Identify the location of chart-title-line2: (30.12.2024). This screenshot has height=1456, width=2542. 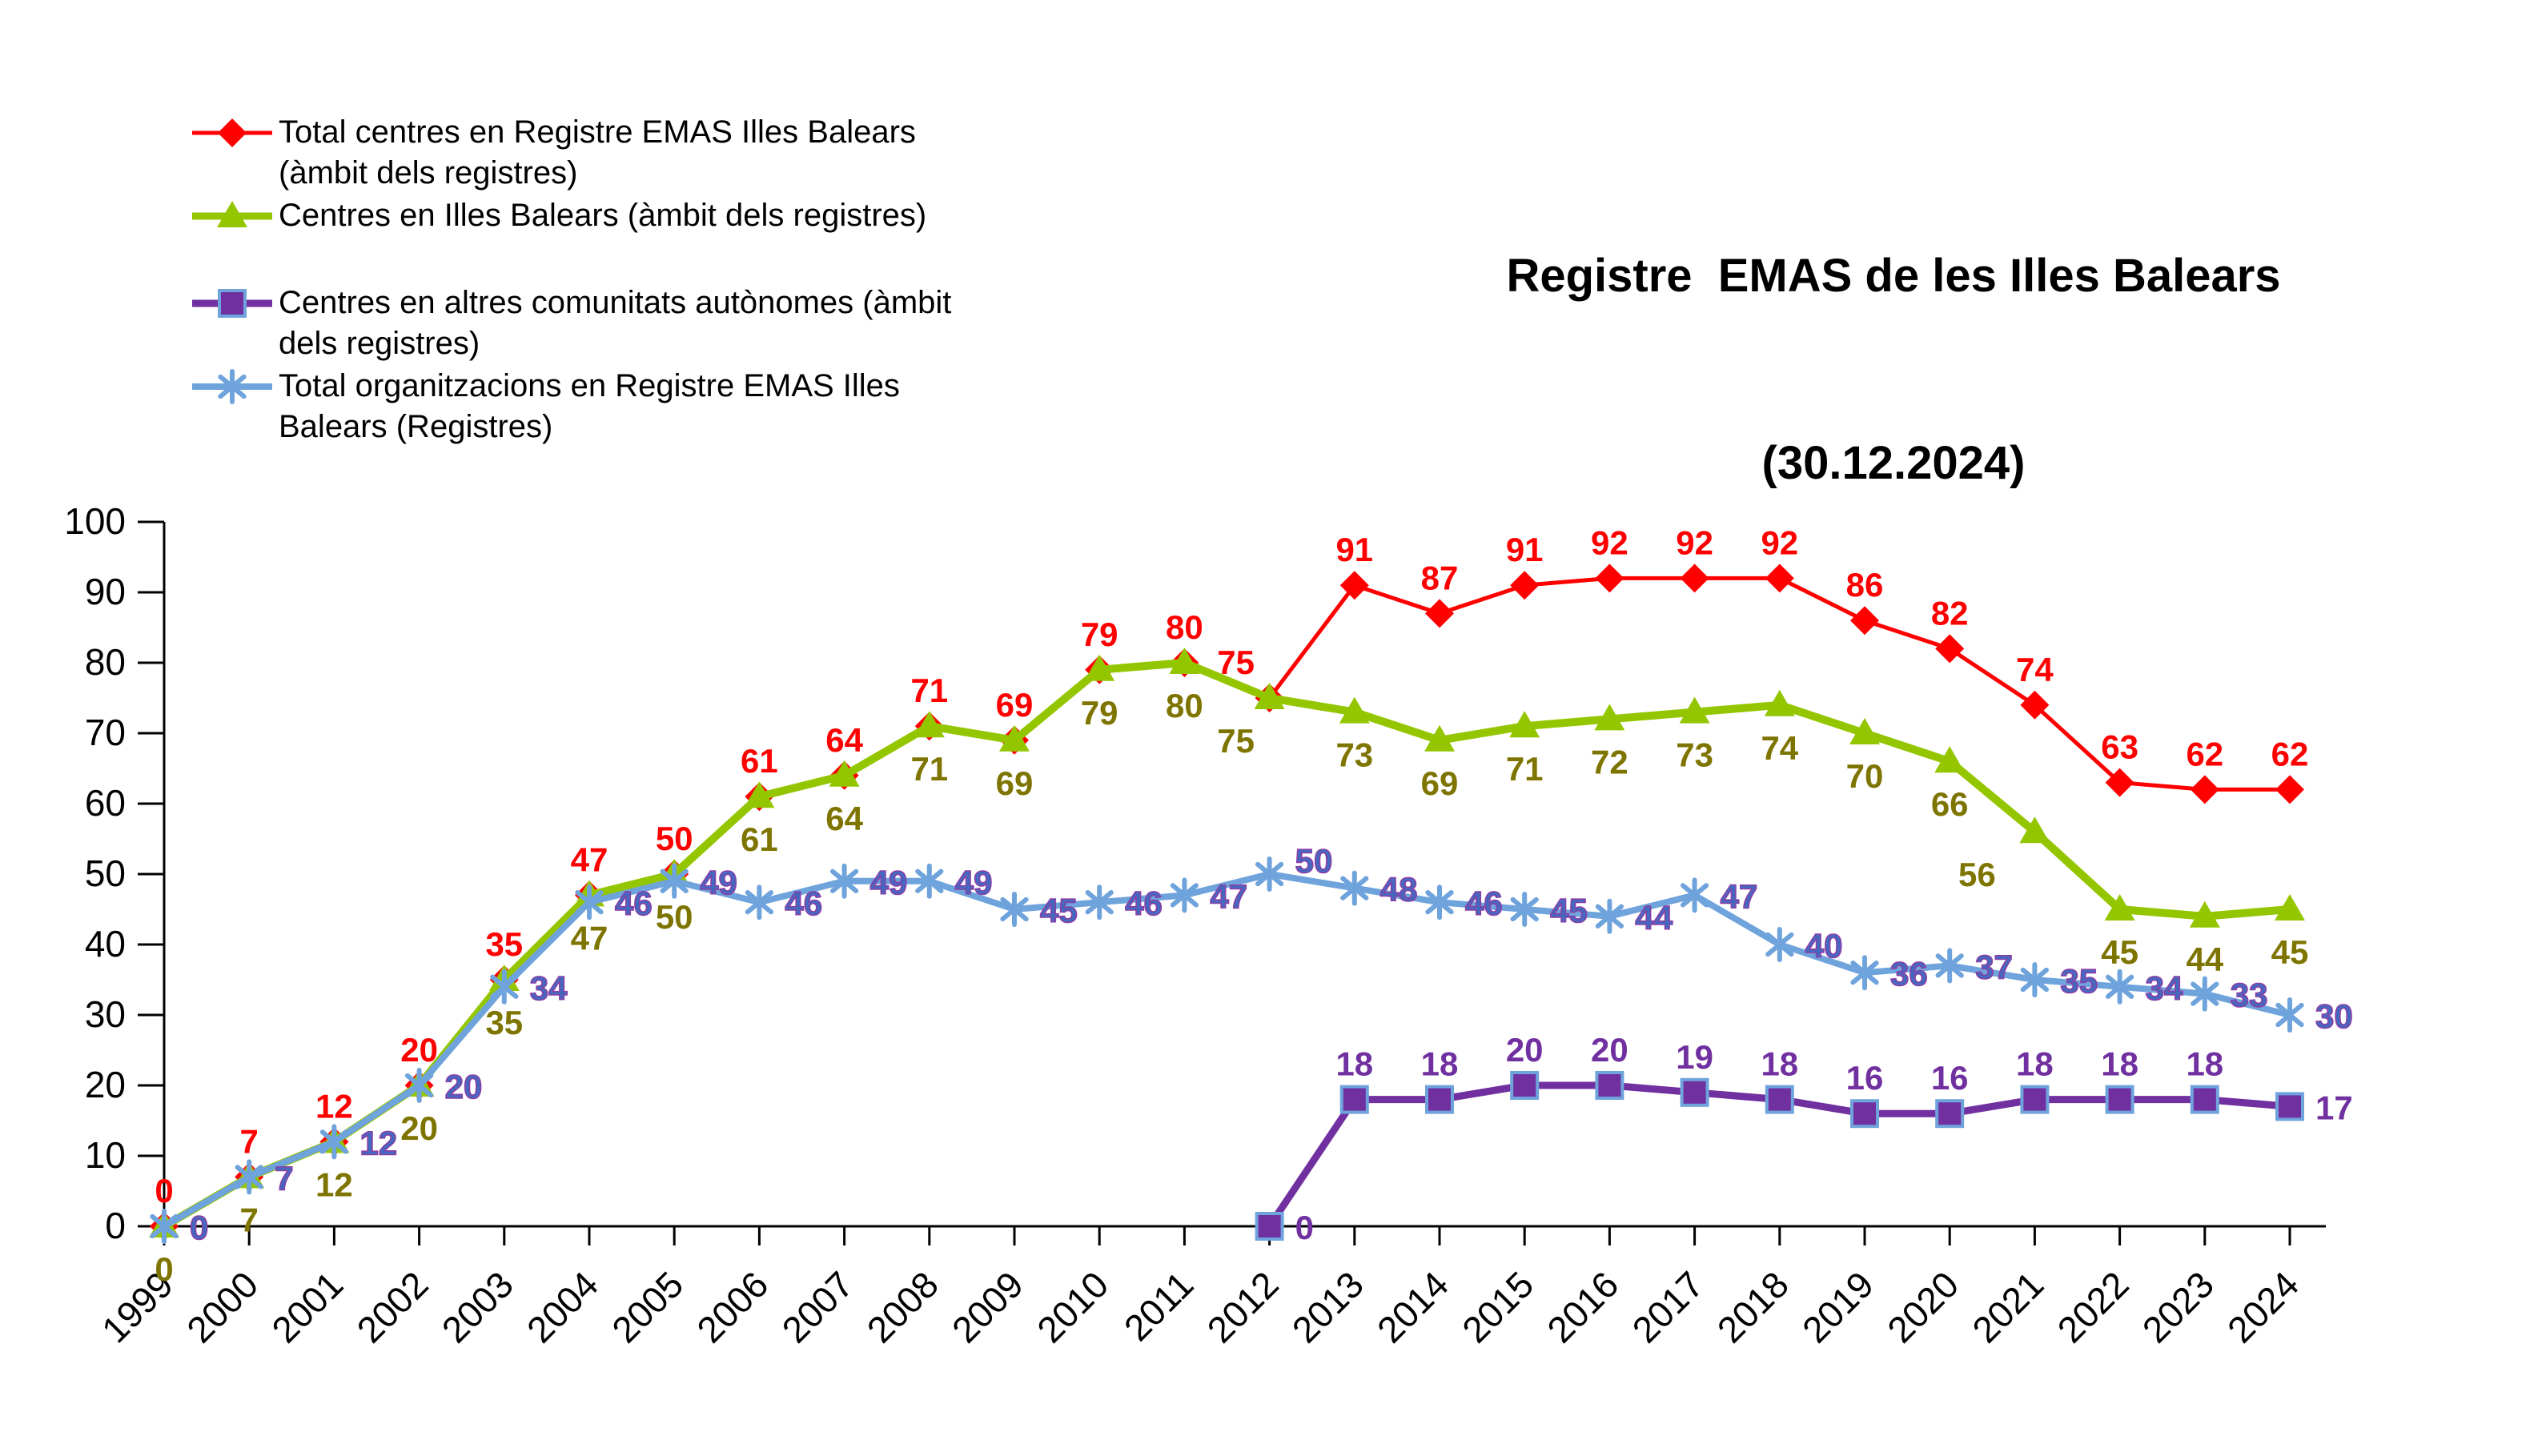
(1894, 463).